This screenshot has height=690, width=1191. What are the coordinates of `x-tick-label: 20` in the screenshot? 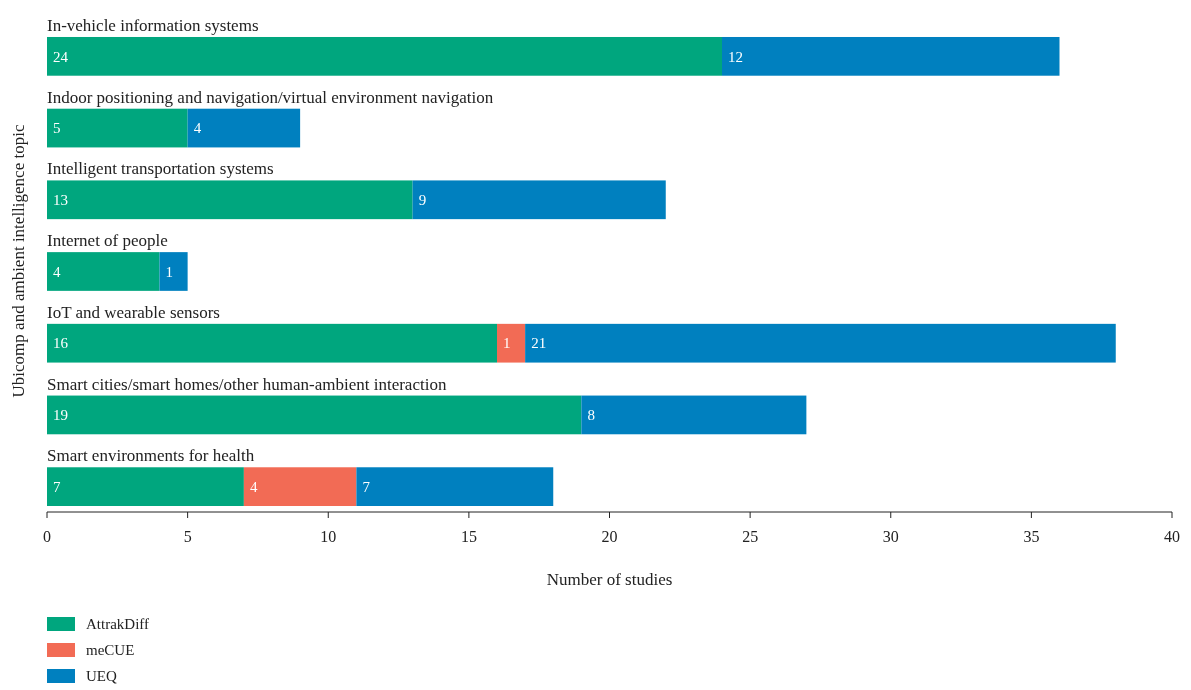 It's located at (609, 536).